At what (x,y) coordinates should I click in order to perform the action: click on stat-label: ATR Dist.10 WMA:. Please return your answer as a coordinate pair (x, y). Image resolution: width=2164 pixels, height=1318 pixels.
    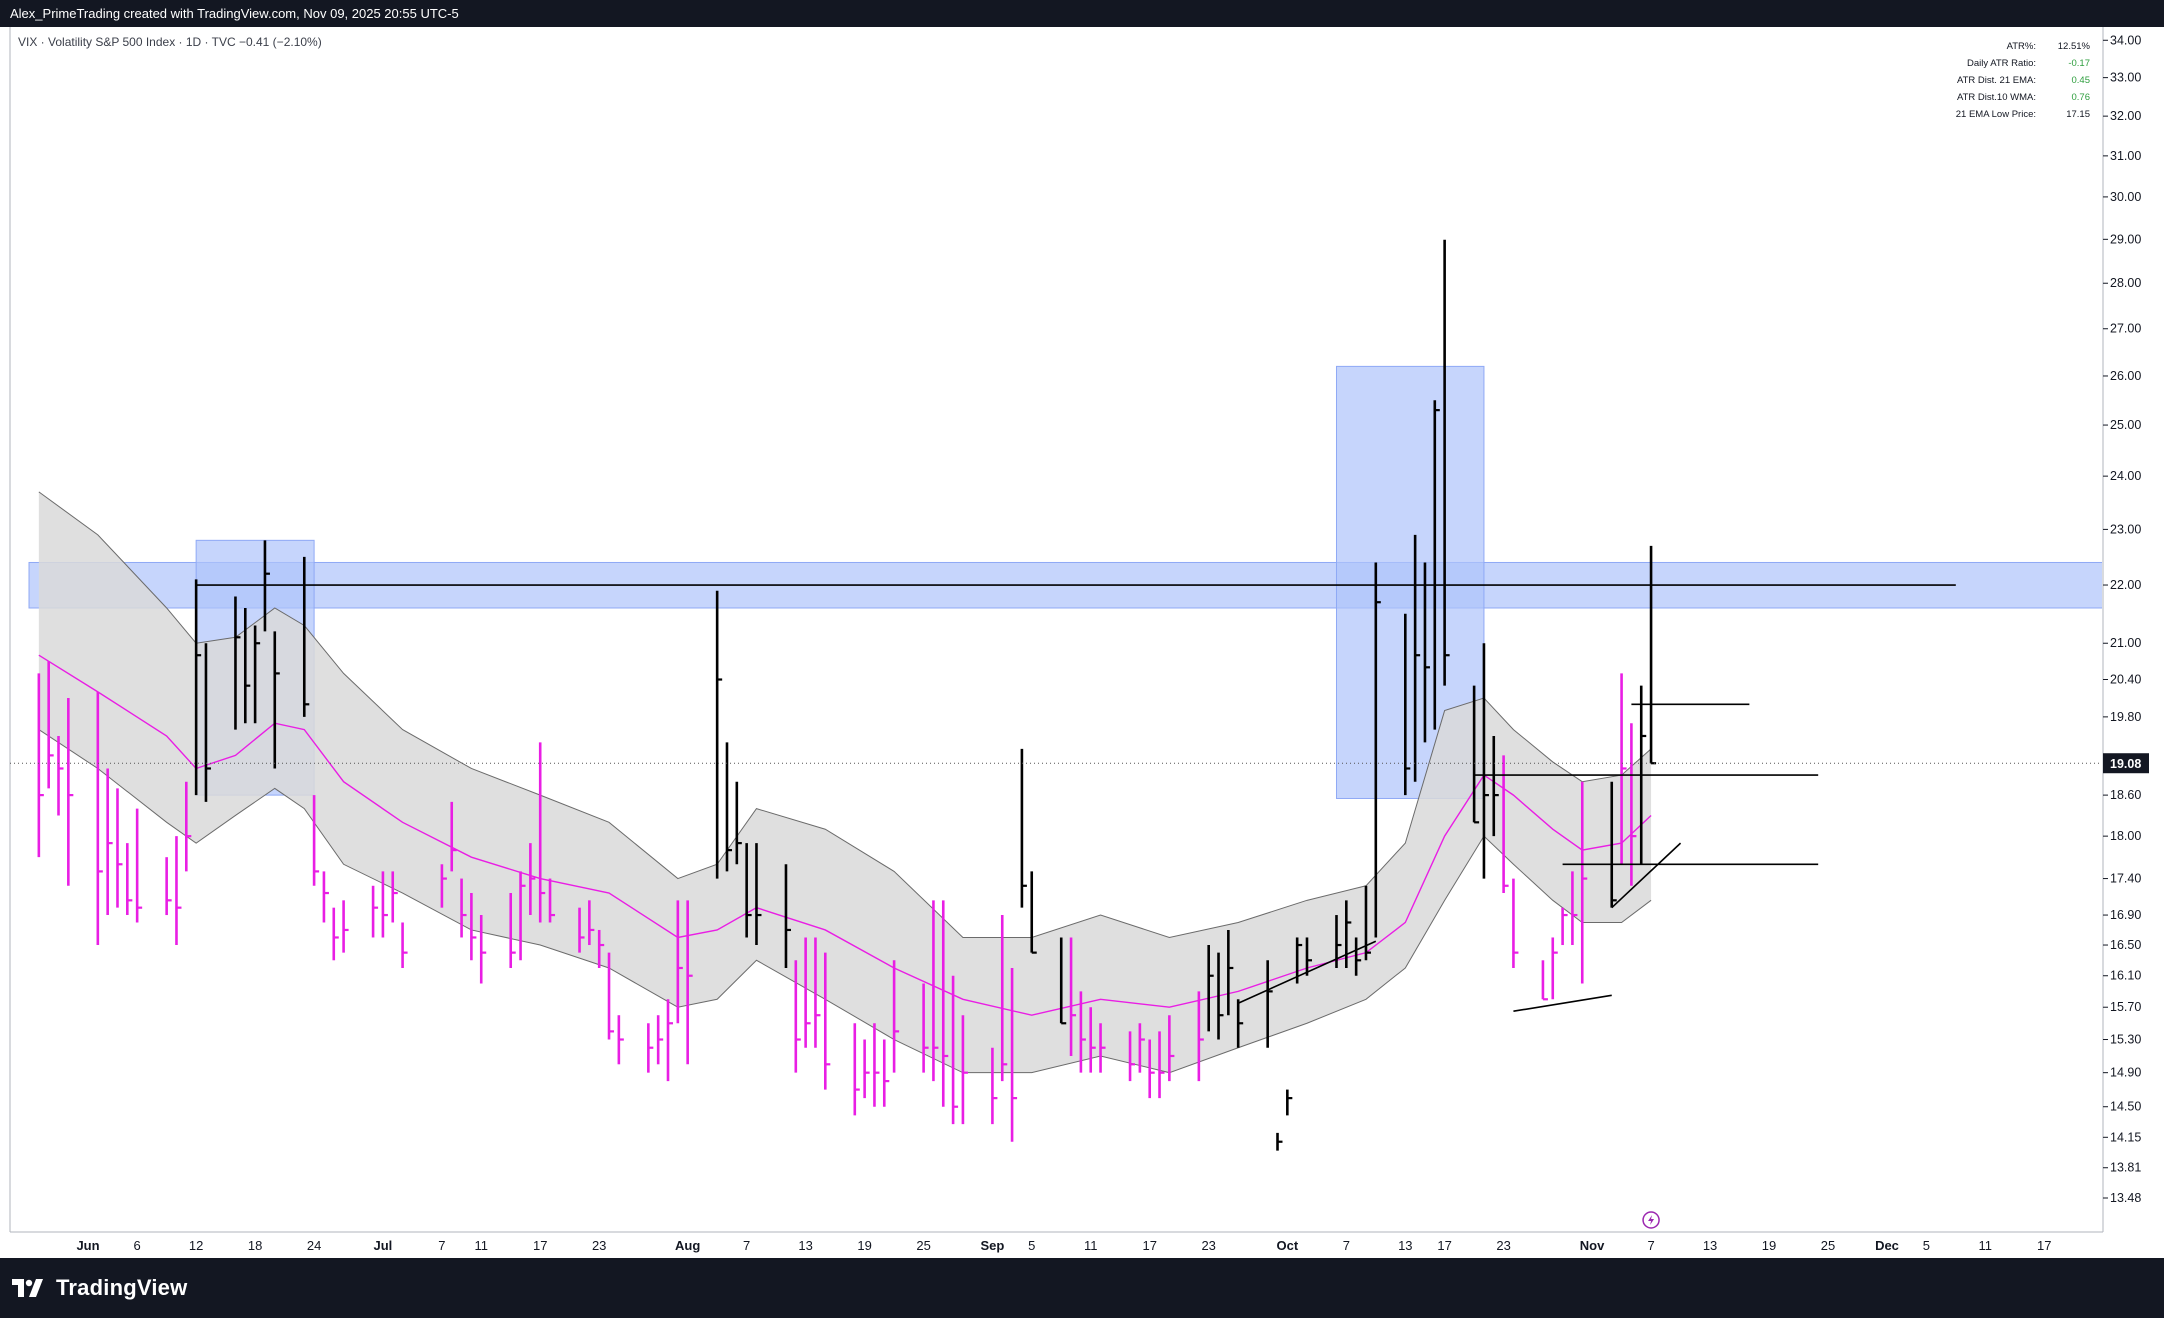
    Looking at the image, I should click on (1996, 97).